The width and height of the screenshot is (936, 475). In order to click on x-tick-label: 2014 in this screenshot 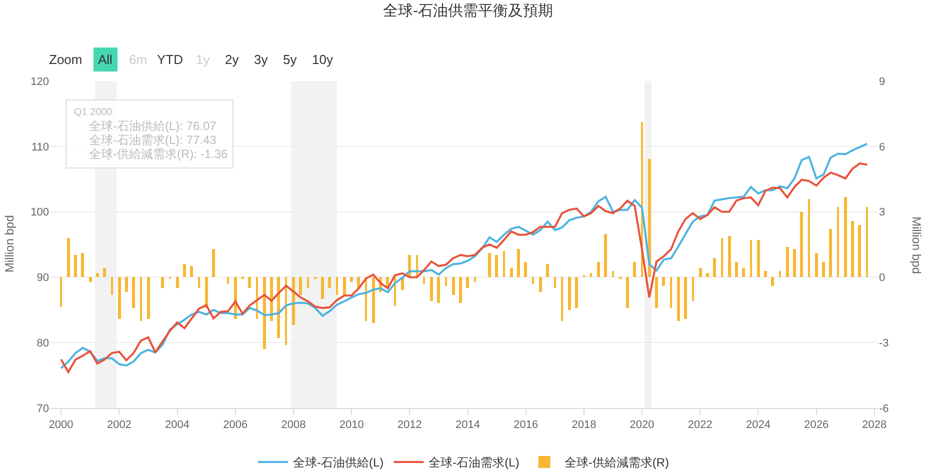, I will do `click(468, 425)`.